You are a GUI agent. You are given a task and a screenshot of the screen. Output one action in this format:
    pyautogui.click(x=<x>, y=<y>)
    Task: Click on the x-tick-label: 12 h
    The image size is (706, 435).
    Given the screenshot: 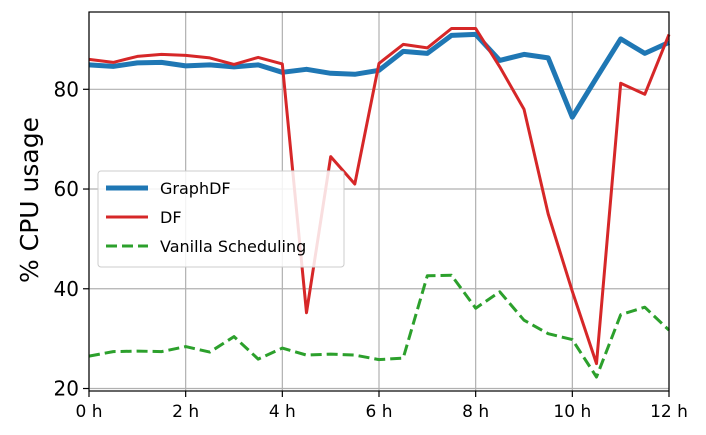 What is the action you would take?
    pyautogui.click(x=669, y=412)
    